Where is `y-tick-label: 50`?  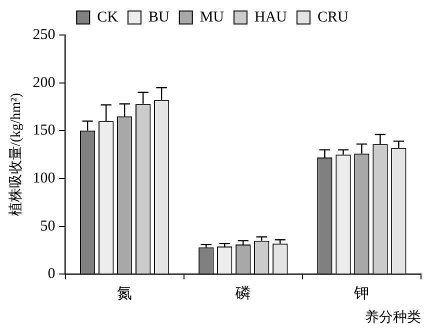
y-tick-label: 50 is located at coordinates (48, 226).